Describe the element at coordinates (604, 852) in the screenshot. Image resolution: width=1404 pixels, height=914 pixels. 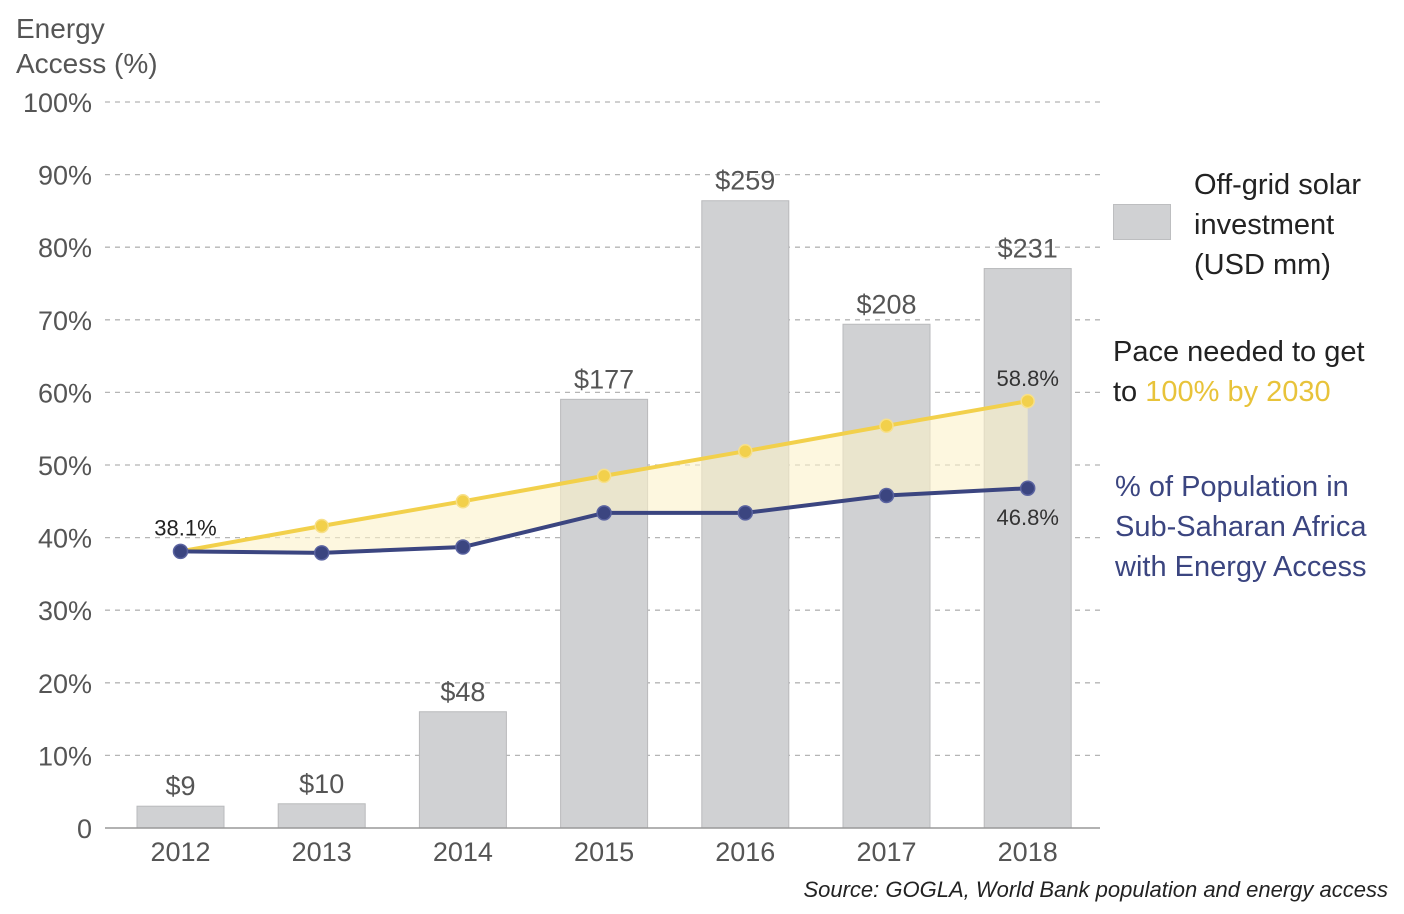
I see `x-tick-label: 2015` at that location.